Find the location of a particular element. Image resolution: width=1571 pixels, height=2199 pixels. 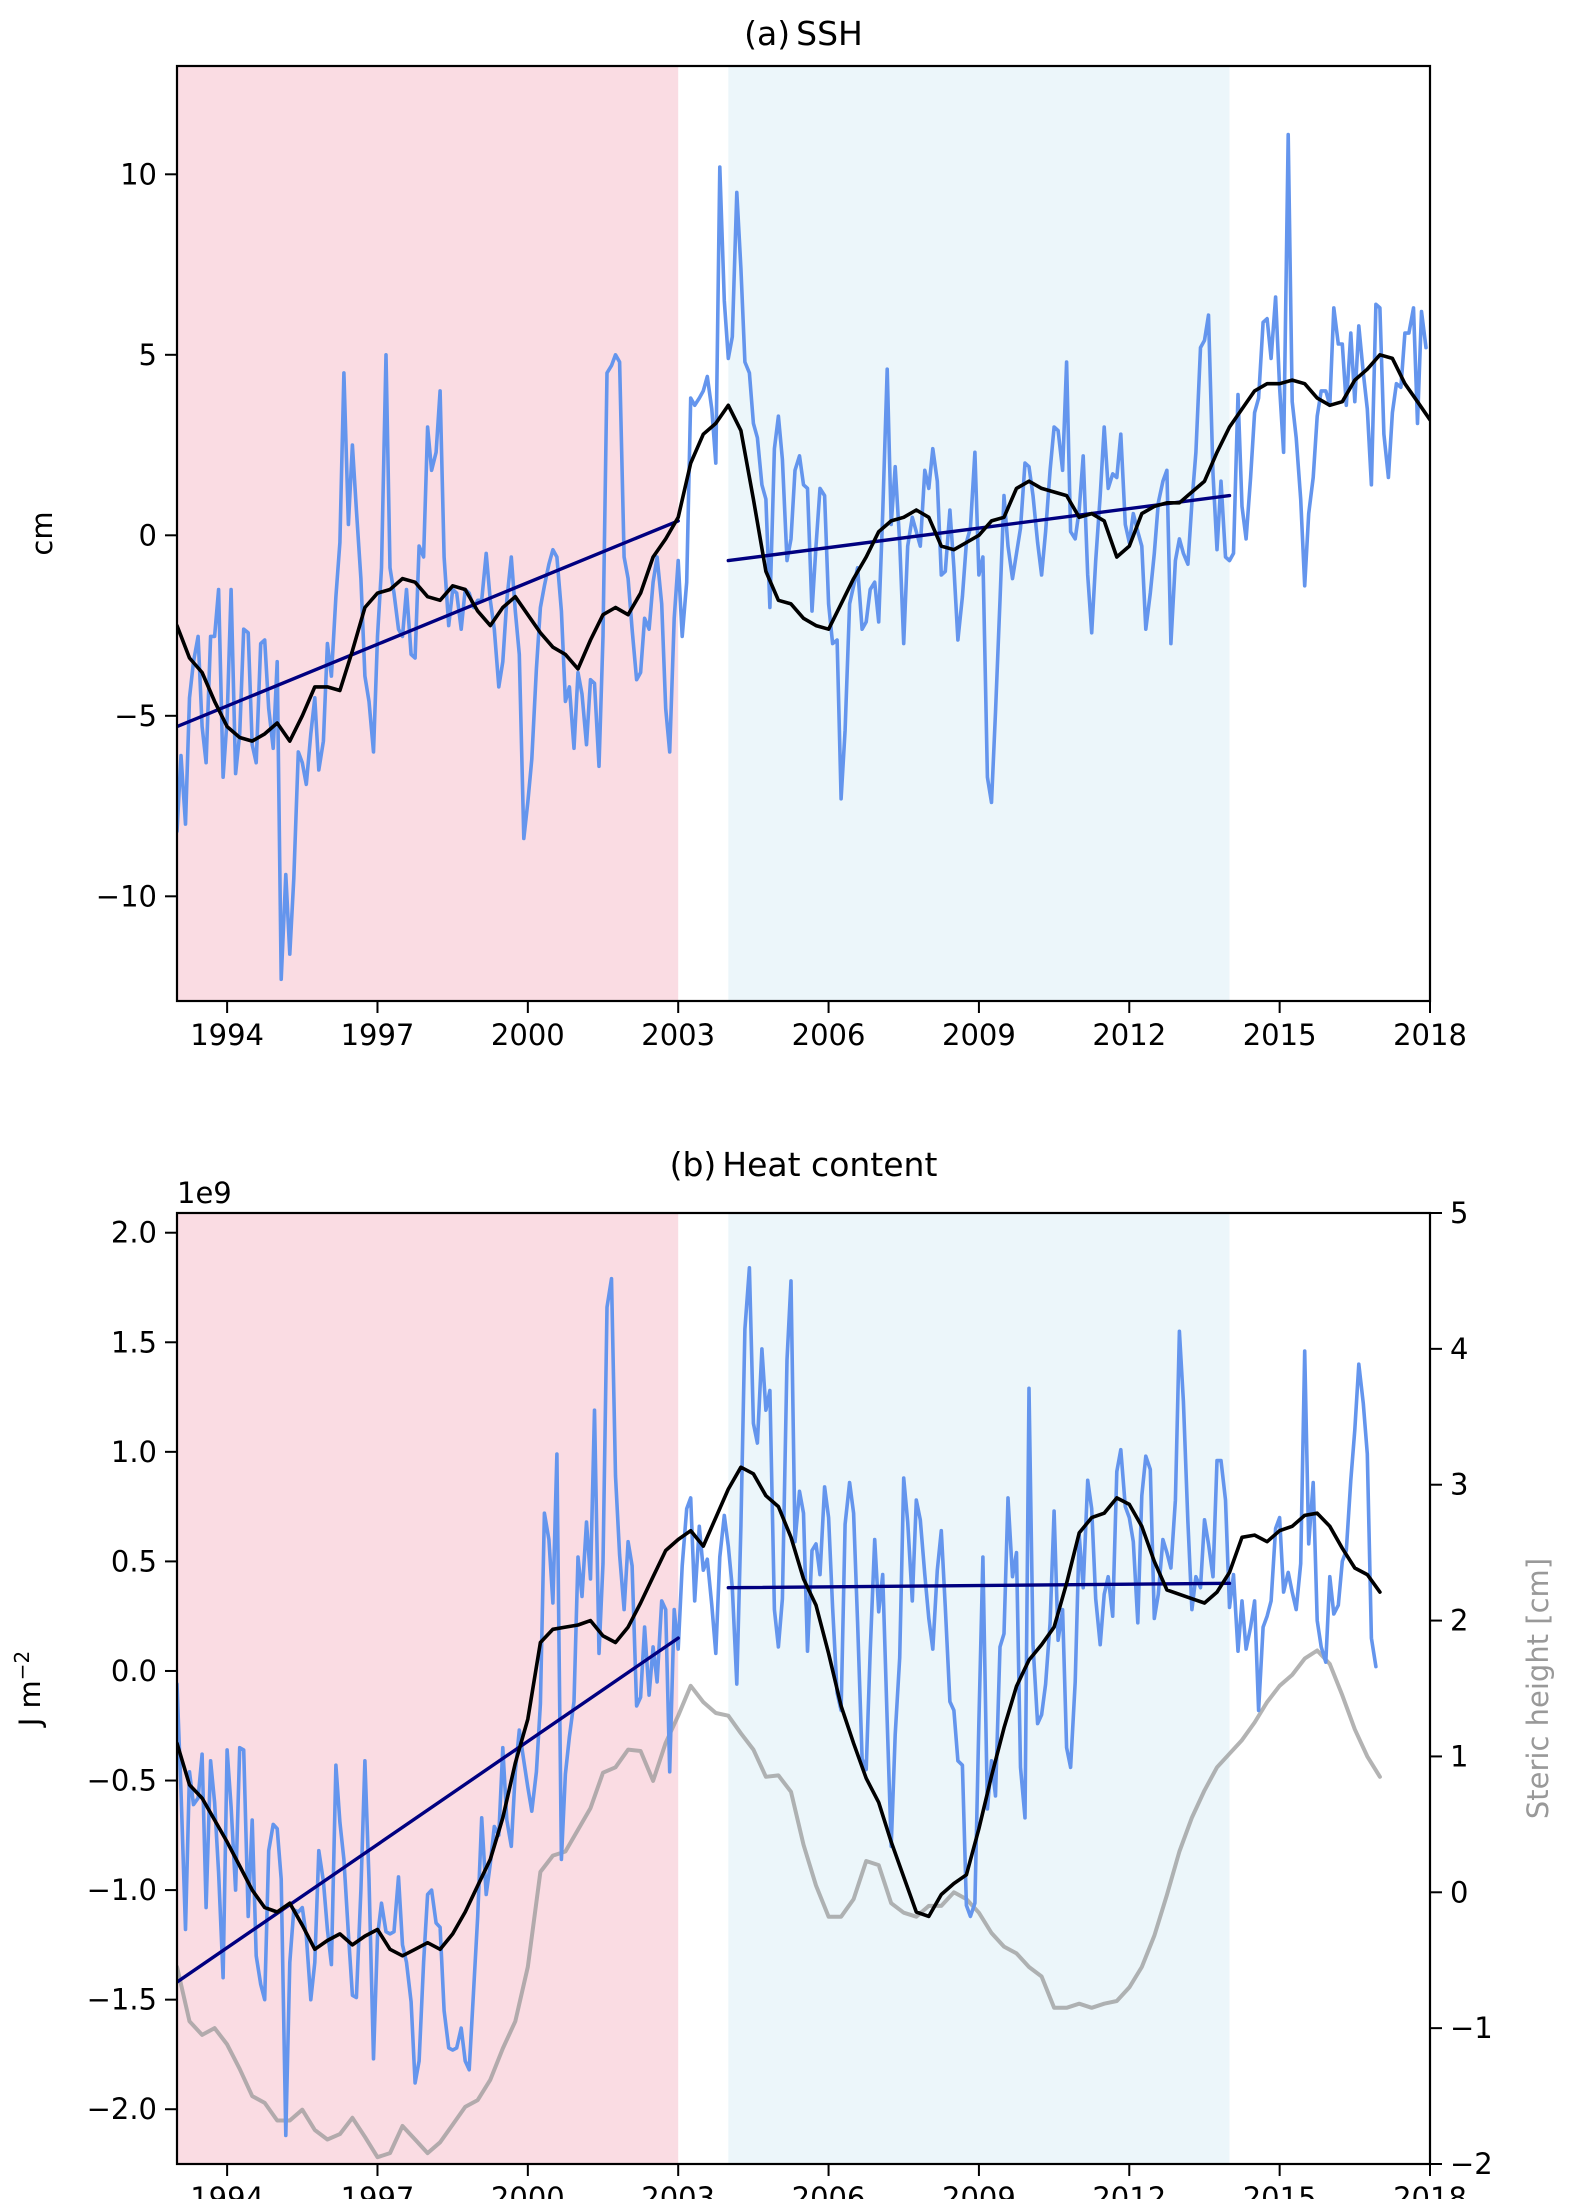

y-tick-label: 1.0 is located at coordinates (134, 1452).